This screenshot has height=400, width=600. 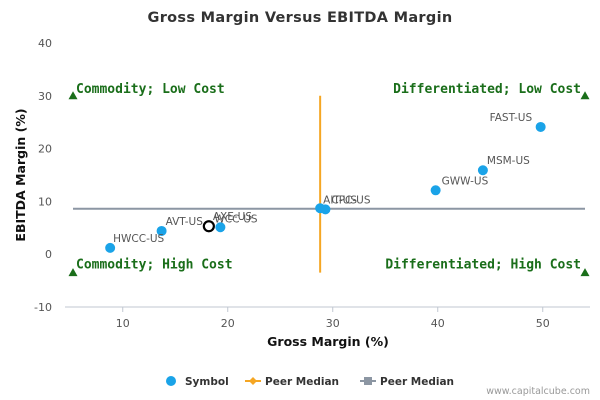 I want to click on data-point-label: AIT-US, so click(x=340, y=200).